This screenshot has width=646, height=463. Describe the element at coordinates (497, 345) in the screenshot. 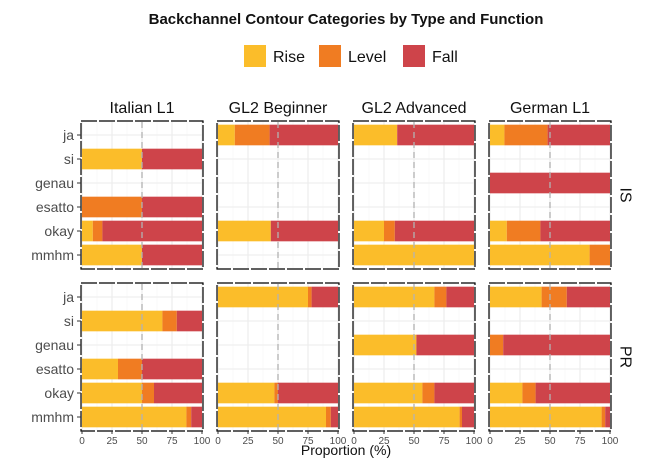

I see `bar-pr-german-l1-genau-level` at that location.